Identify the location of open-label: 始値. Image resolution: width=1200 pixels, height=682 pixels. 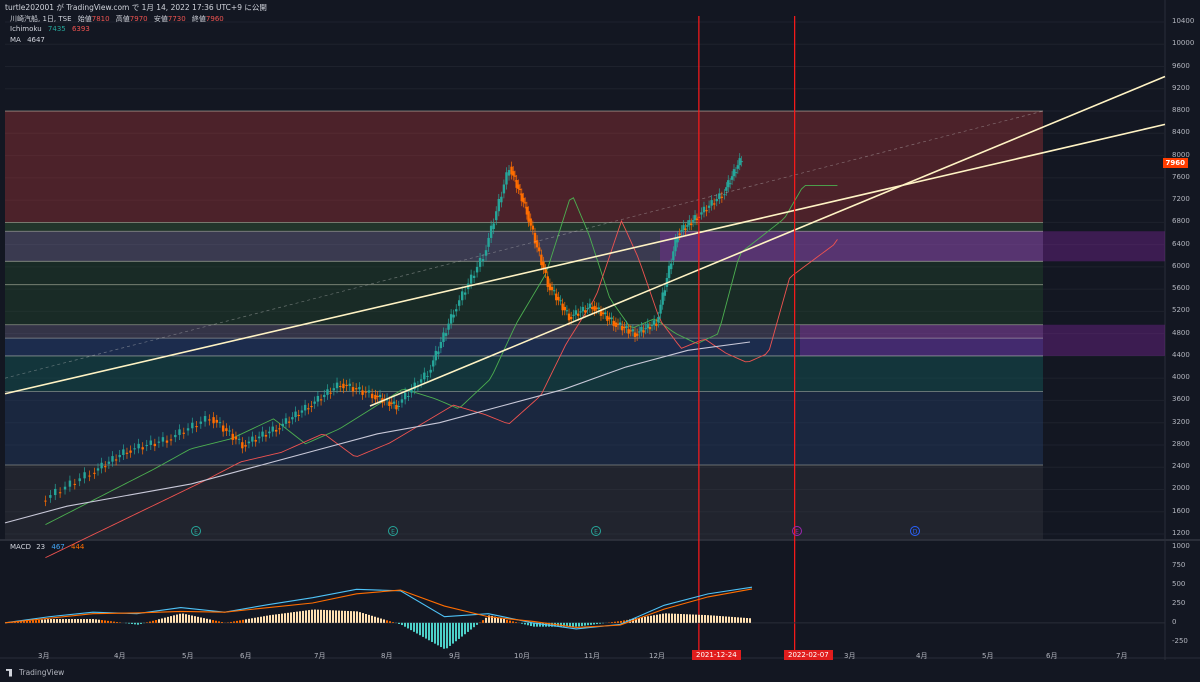
(84, 19).